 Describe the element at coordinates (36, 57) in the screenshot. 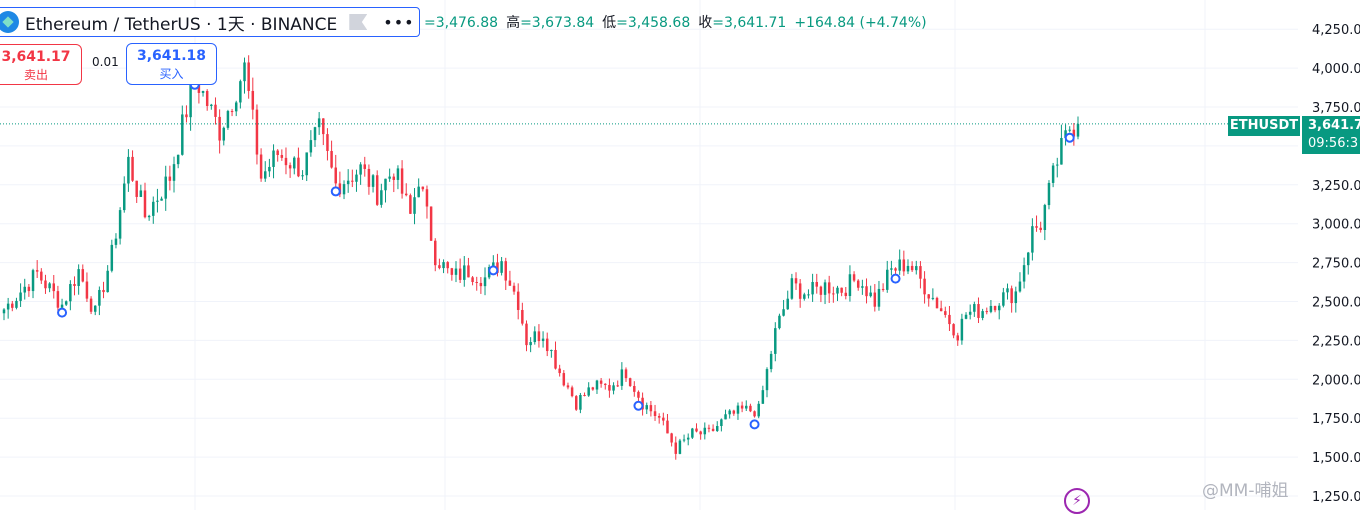

I see `sell-price: 3,641.17` at that location.